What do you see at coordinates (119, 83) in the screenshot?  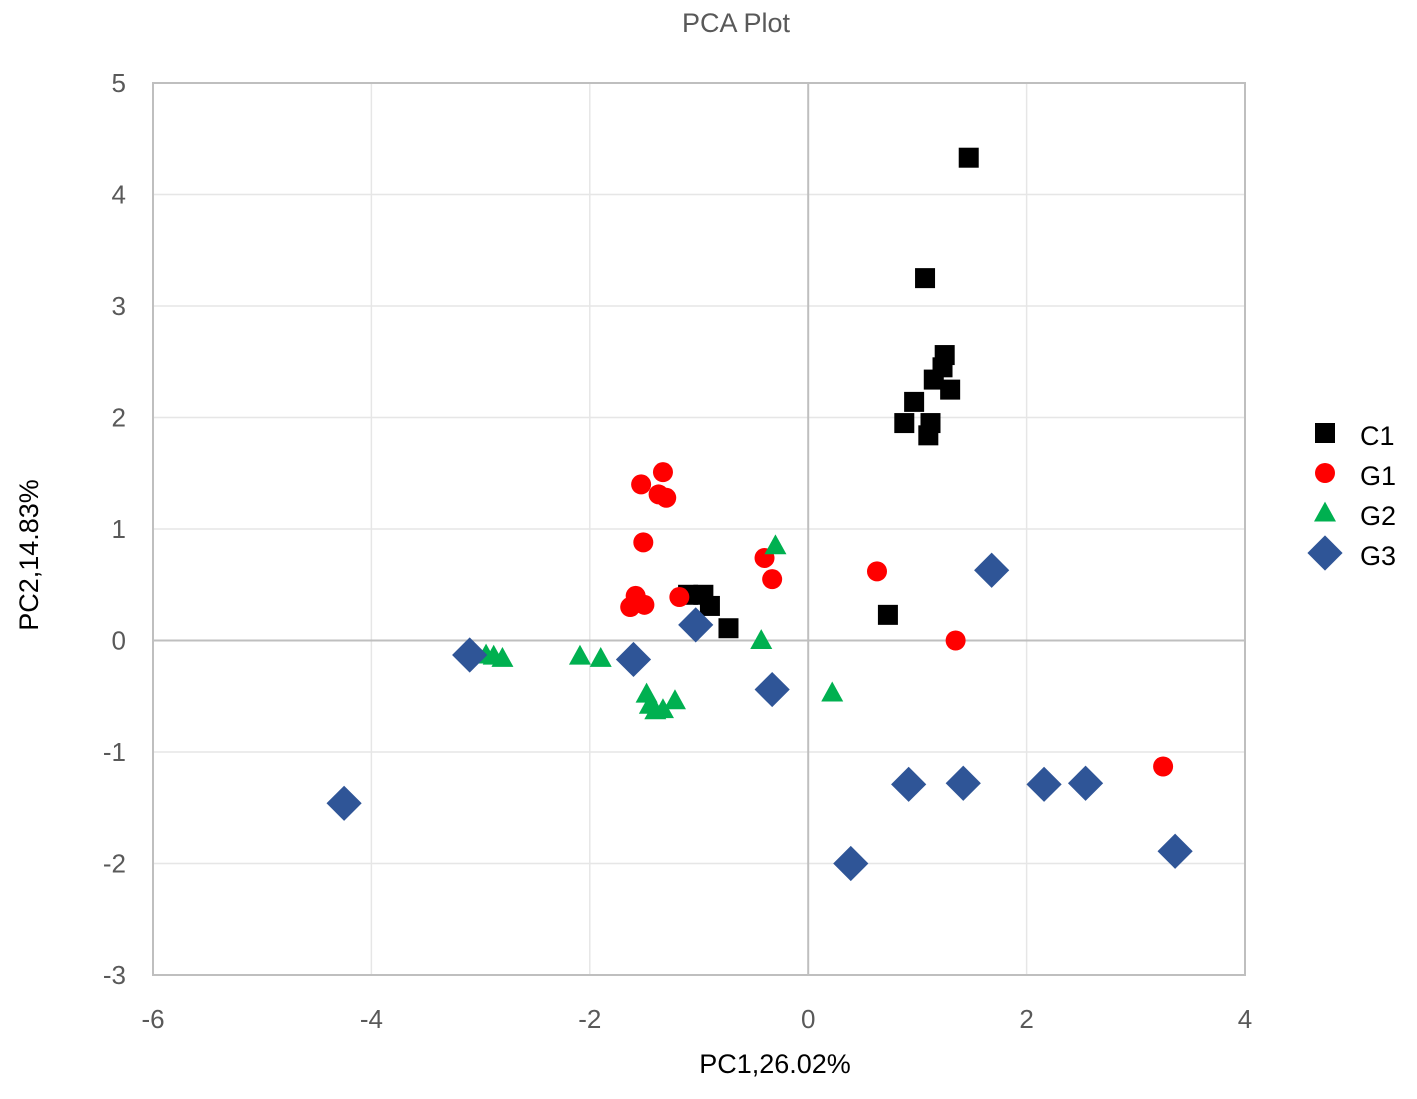 I see `y-tick-label: 5` at bounding box center [119, 83].